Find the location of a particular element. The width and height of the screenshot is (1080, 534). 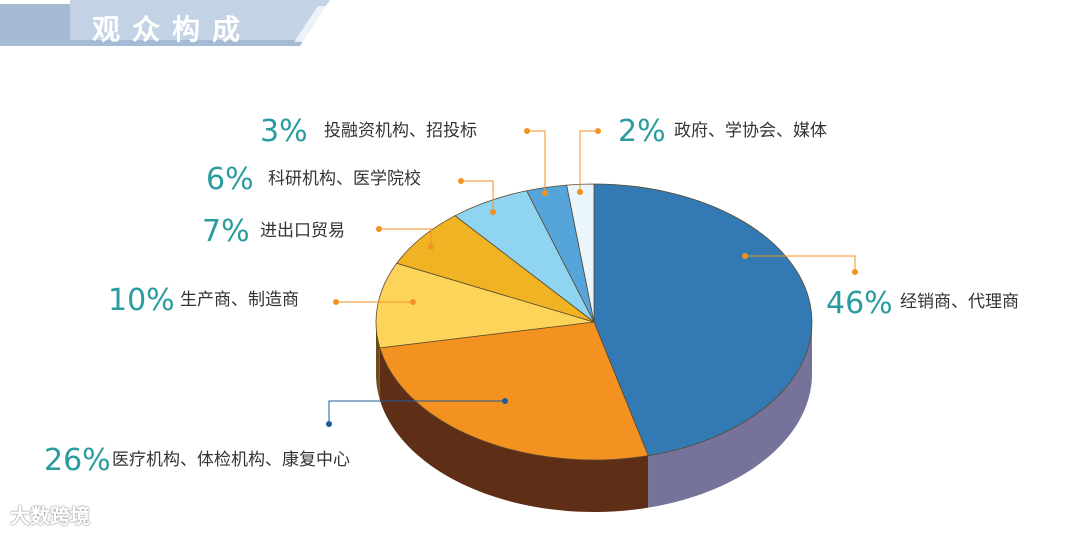

slice-percent-label: 7% is located at coordinates (226, 231).